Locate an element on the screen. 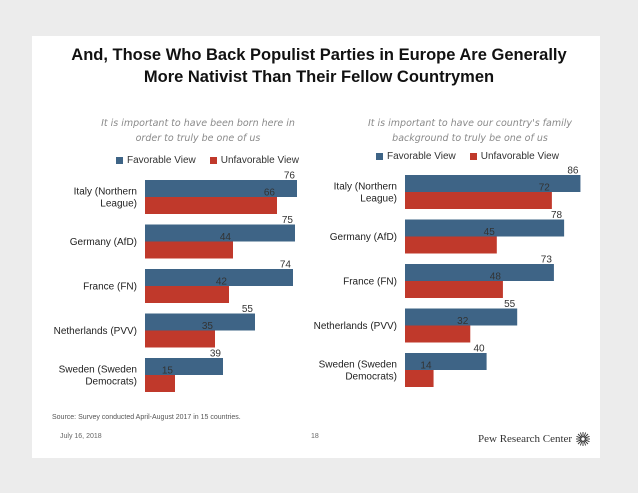  right-subtitle-line-2: background to truly be one of us is located at coordinates (470, 138).